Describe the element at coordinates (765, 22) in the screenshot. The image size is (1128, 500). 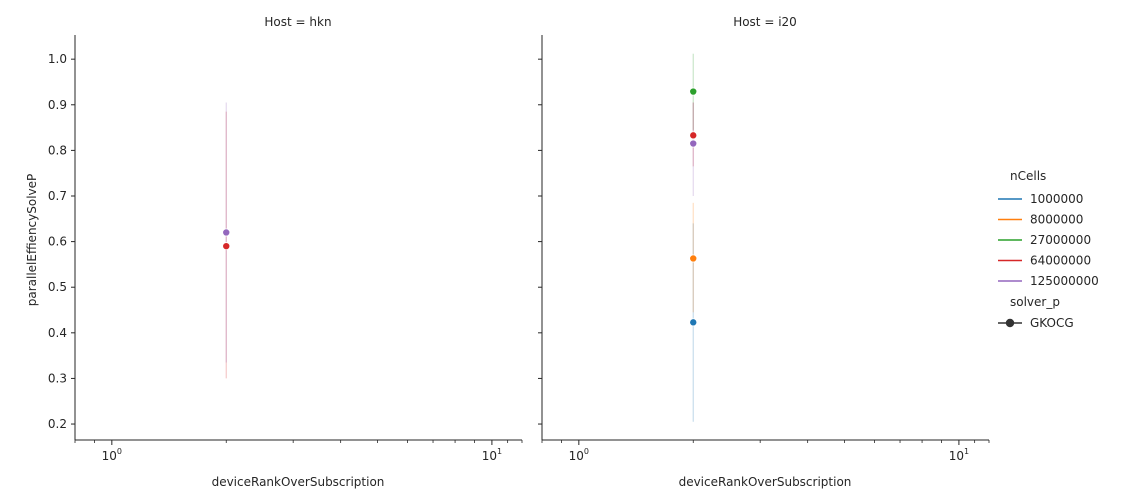
I see `panel-title-i20: Host = i20` at that location.